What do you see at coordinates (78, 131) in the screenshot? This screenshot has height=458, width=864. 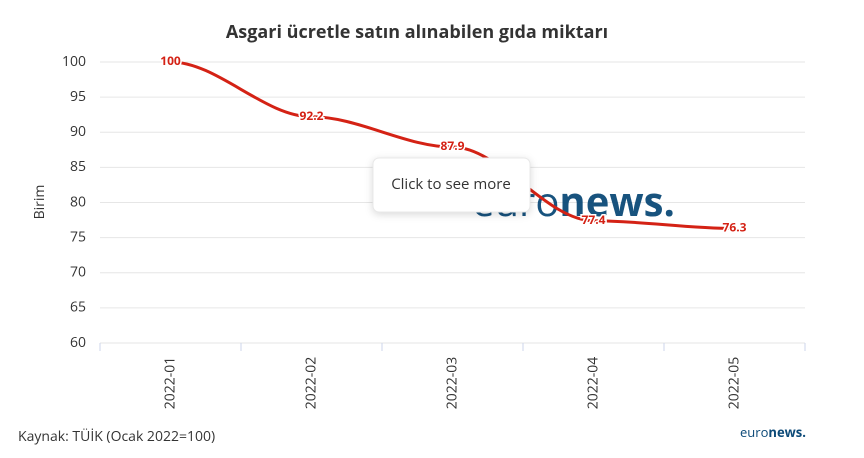 I see `y-tick-label: 90` at bounding box center [78, 131].